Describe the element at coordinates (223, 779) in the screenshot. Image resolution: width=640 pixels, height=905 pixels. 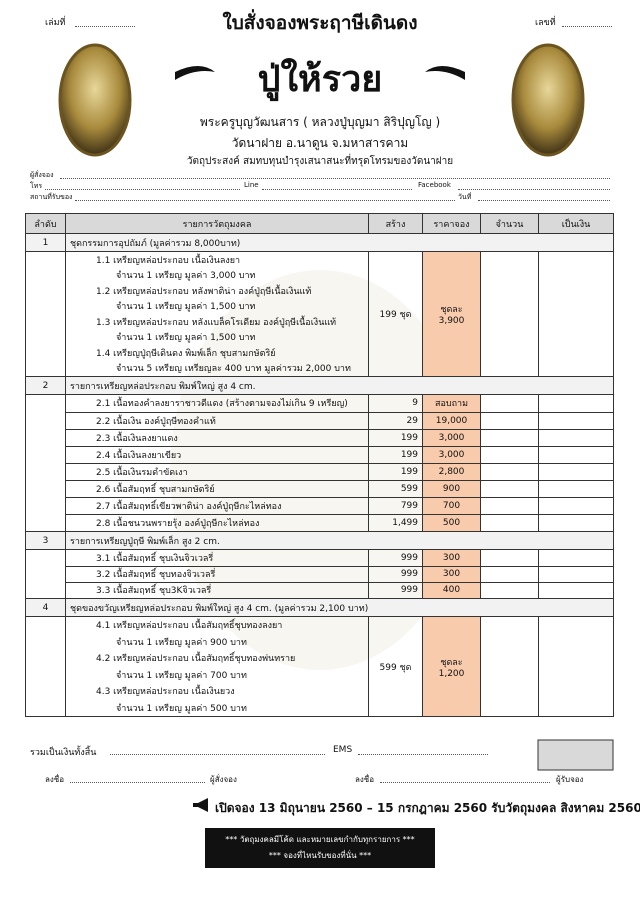
I see `sign-role: ผู้สั่งจอง` at that location.